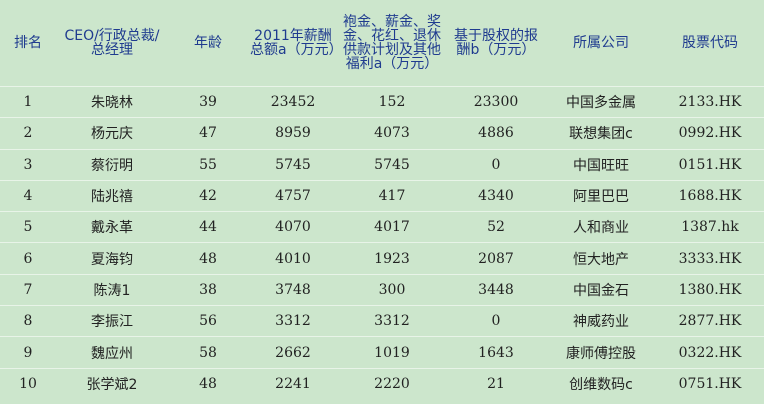 The image size is (764, 404). I want to click on table-cell: 夏海钧, so click(112, 258).